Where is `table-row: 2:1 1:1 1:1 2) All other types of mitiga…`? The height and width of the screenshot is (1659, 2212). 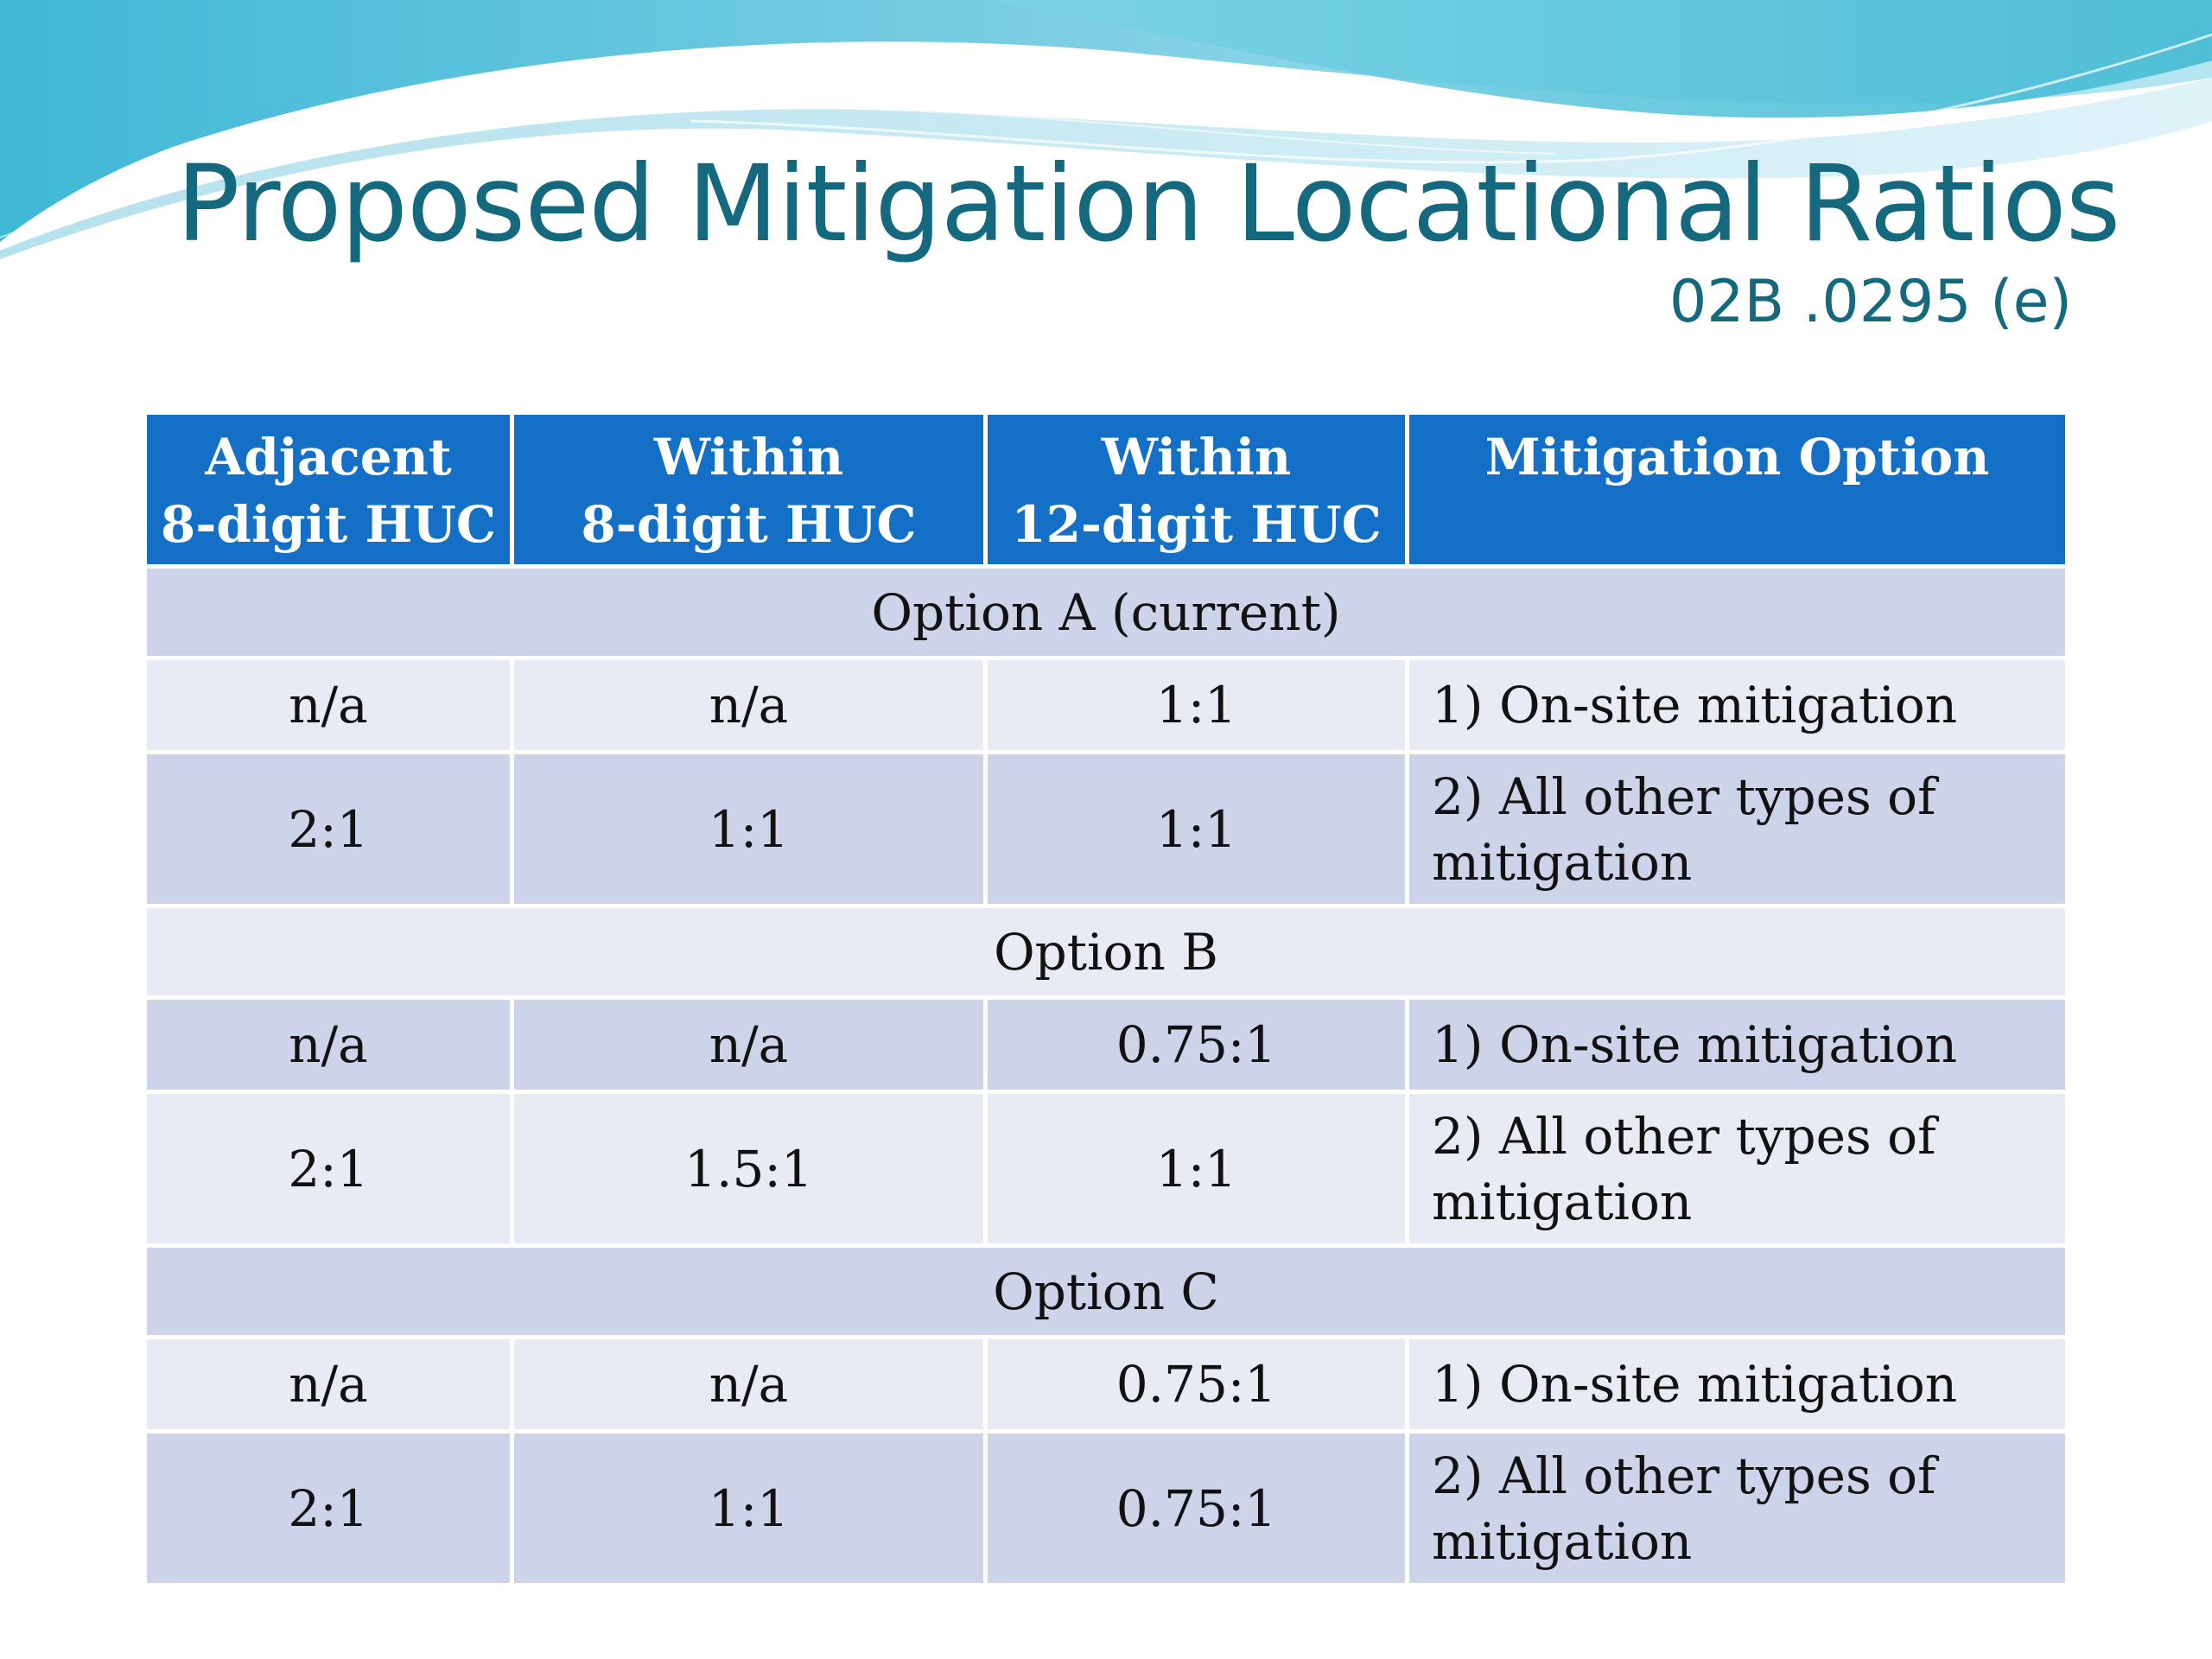 table-row: 2:1 1:1 1:1 2) All other types of mitiga… is located at coordinates (1106, 831).